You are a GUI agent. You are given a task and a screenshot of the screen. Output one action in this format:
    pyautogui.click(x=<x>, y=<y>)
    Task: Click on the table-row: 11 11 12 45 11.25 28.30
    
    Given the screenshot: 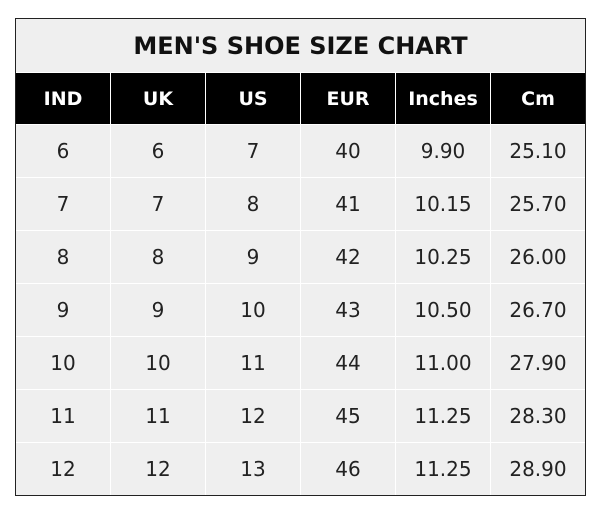 What is the action you would take?
    pyautogui.click(x=300, y=415)
    